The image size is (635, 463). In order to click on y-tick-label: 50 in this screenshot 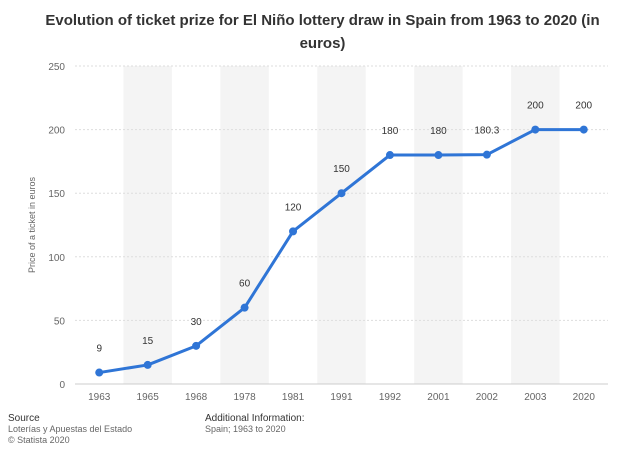, I will do `click(60, 321)`.